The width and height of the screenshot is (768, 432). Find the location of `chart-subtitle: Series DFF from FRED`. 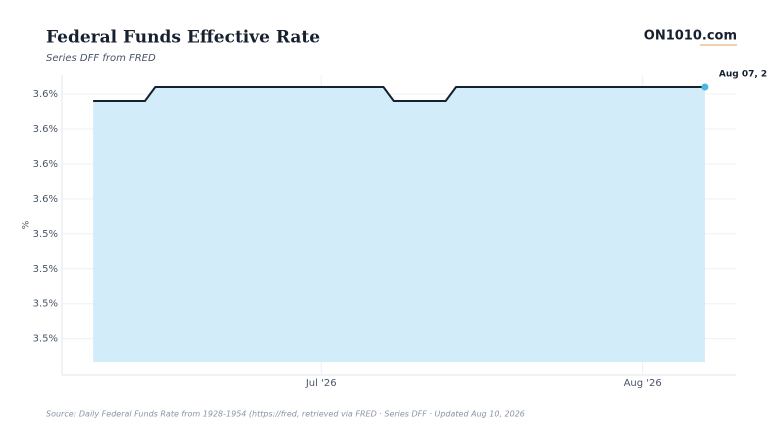

chart-subtitle: Series DFF from FRED is located at coordinates (101, 58).